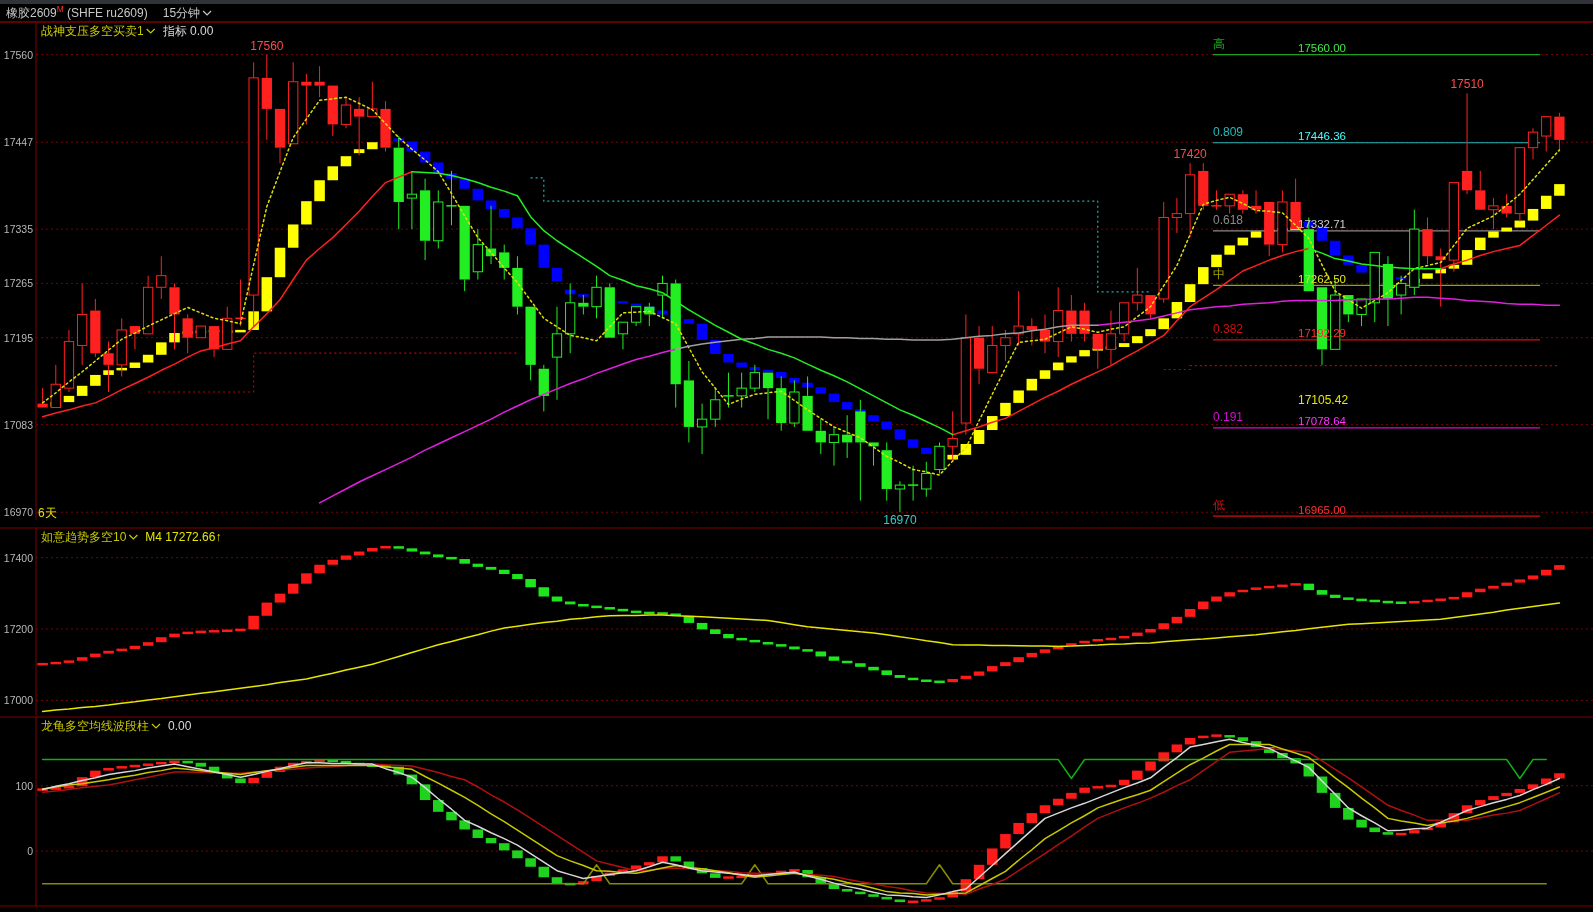 This screenshot has height=912, width=1593. Describe the element at coordinates (18, 142) in the screenshot. I see `y-tick-label: 17447` at that location.